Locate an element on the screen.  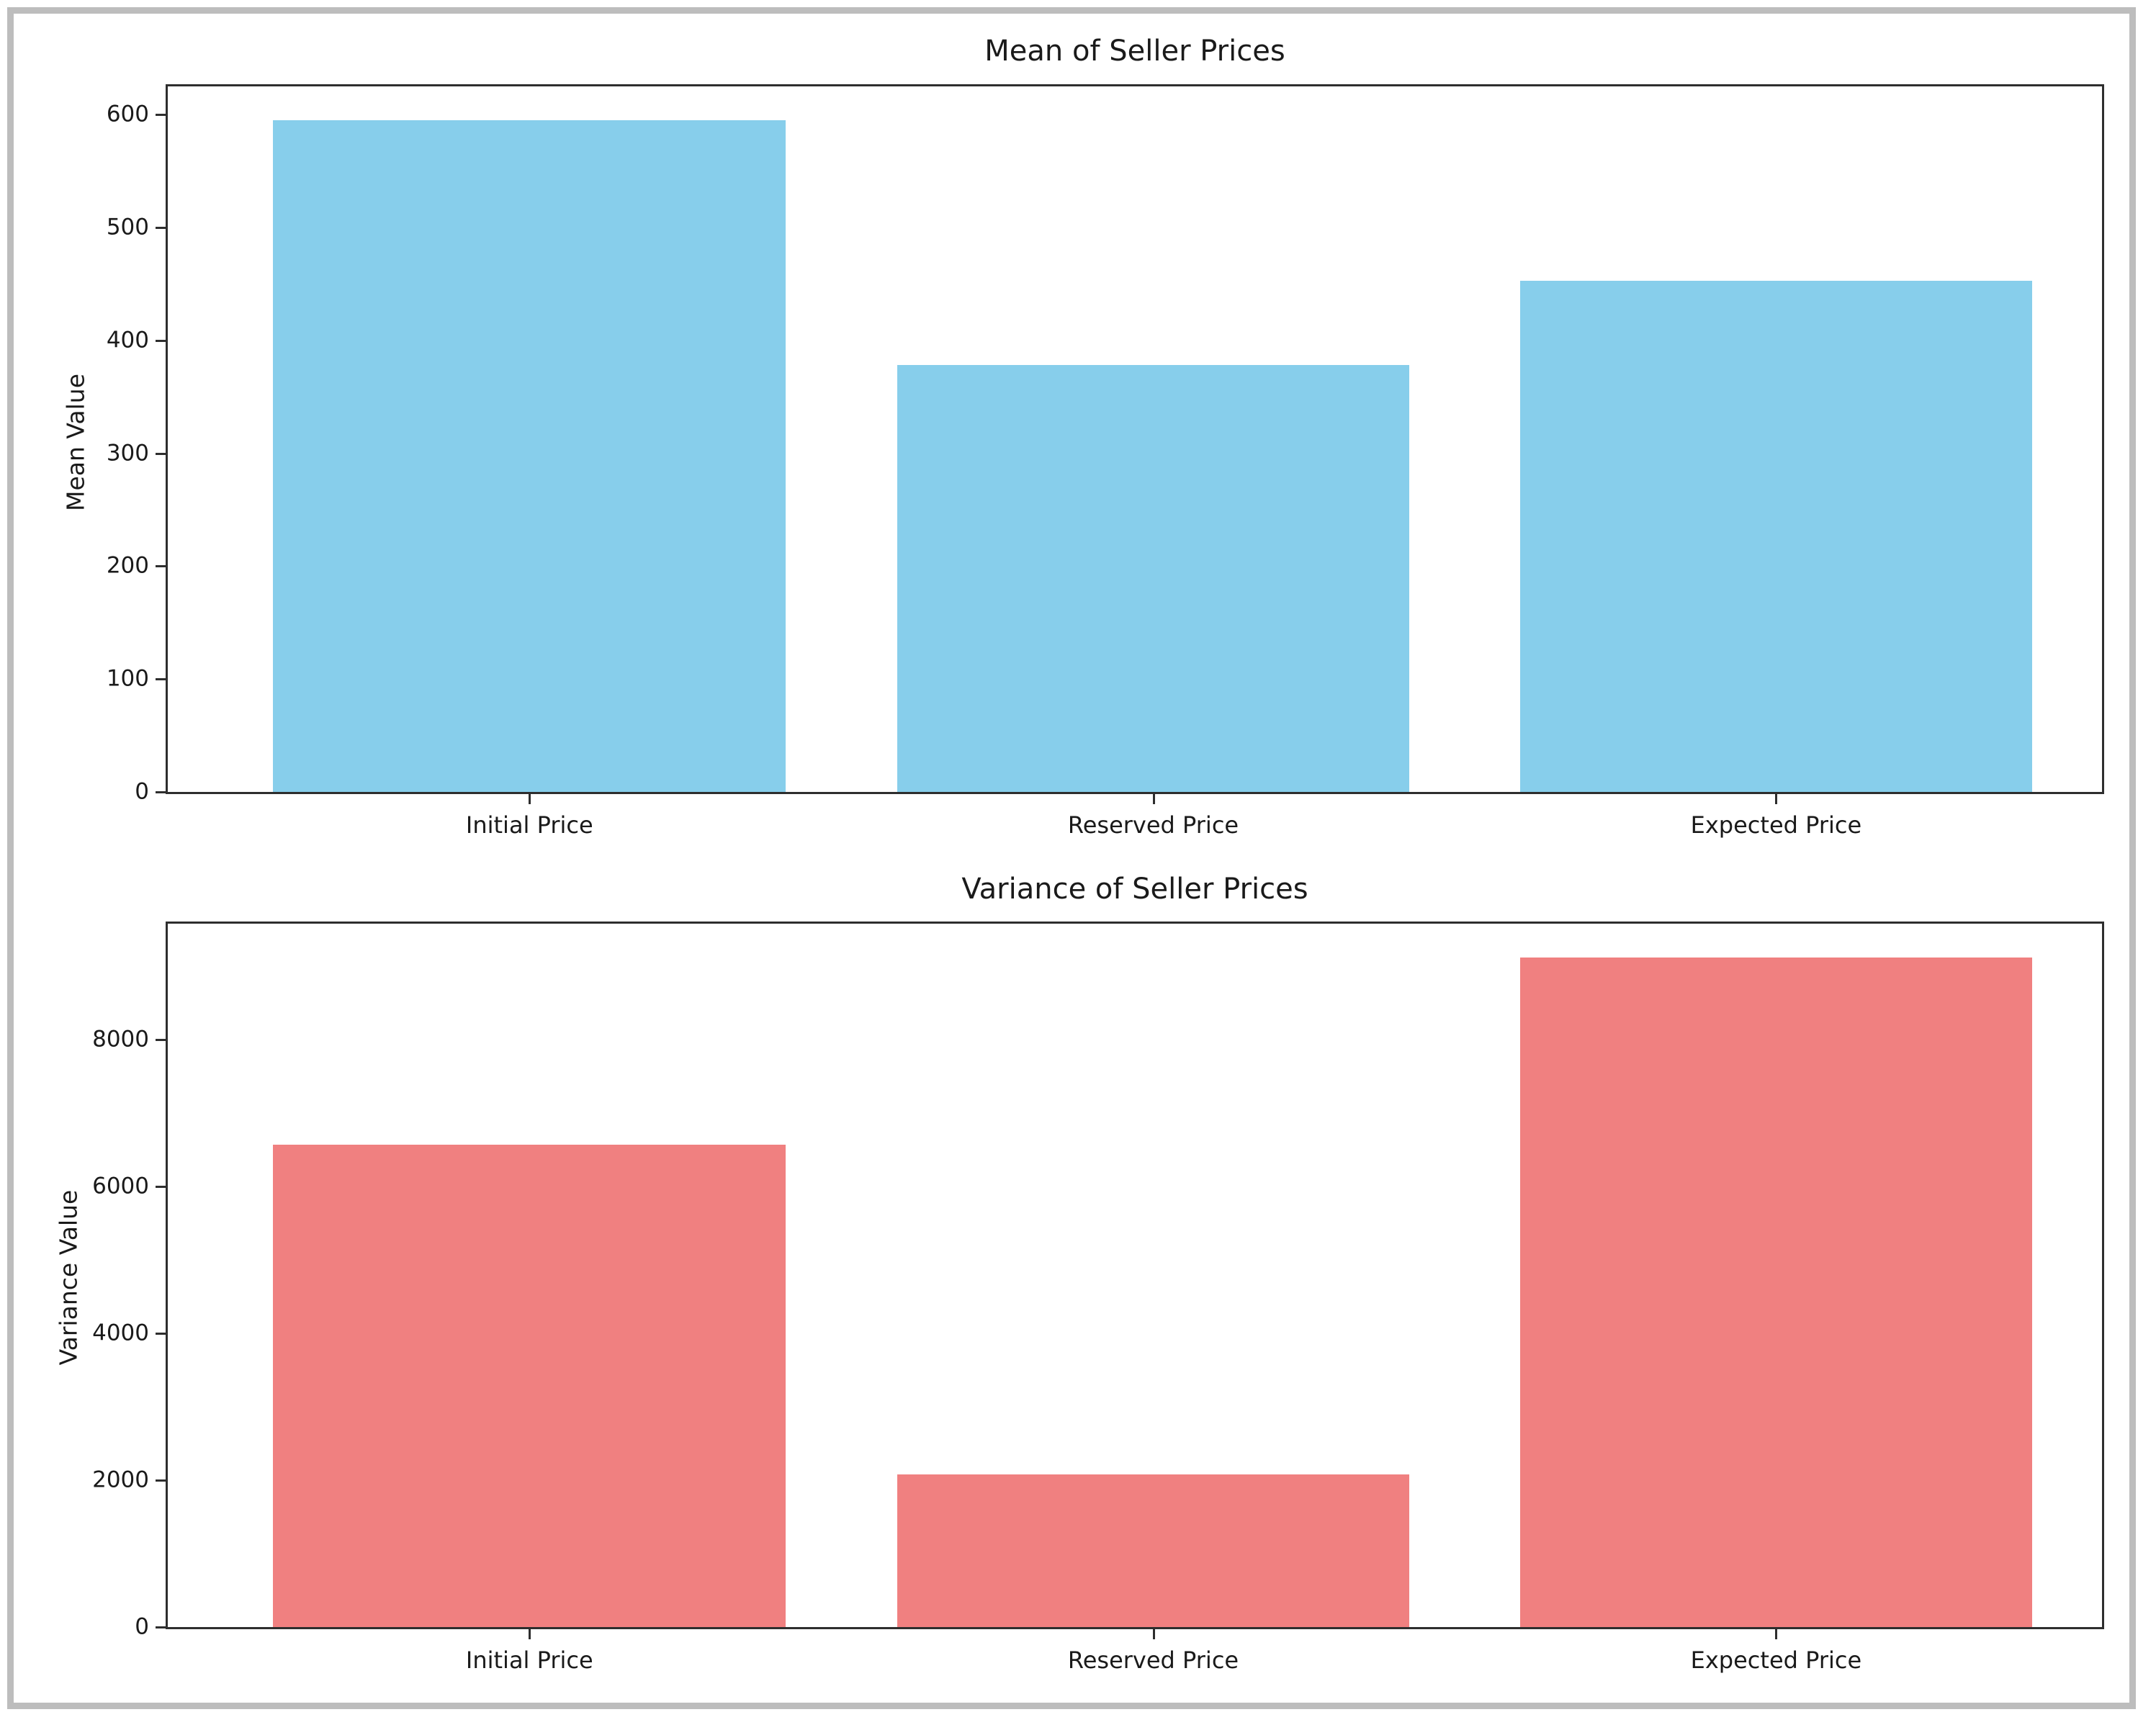
y-tick-label: 2000 is located at coordinates (120, 1480).